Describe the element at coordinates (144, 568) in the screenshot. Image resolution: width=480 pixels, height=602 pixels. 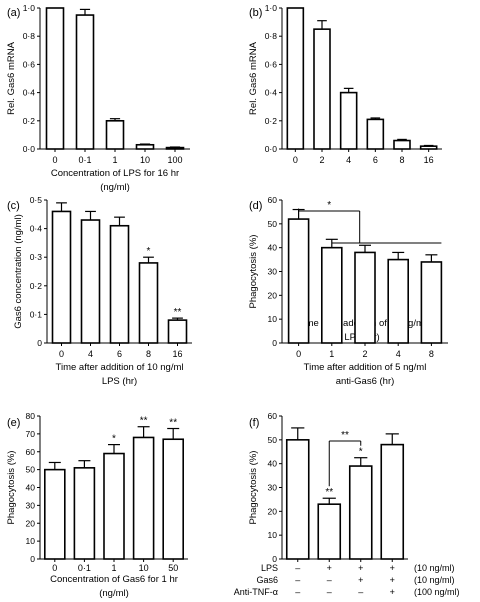
I see `p4-x-tick-label: 10` at that location.